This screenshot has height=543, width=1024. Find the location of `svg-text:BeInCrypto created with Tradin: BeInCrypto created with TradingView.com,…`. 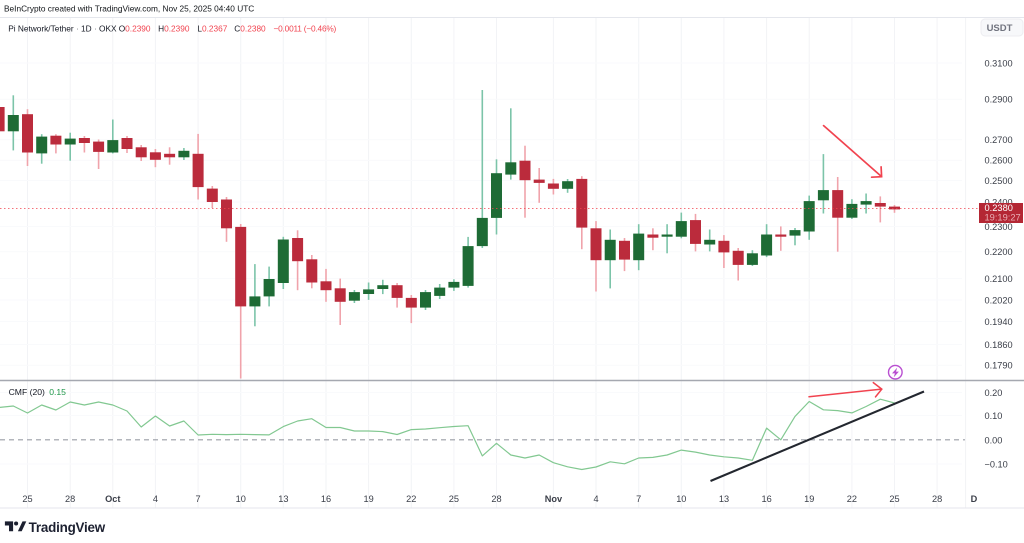

svg-text:BeInCrypto created with Tradin: BeInCrypto created with TradingView.com,… is located at coordinates (129, 9).